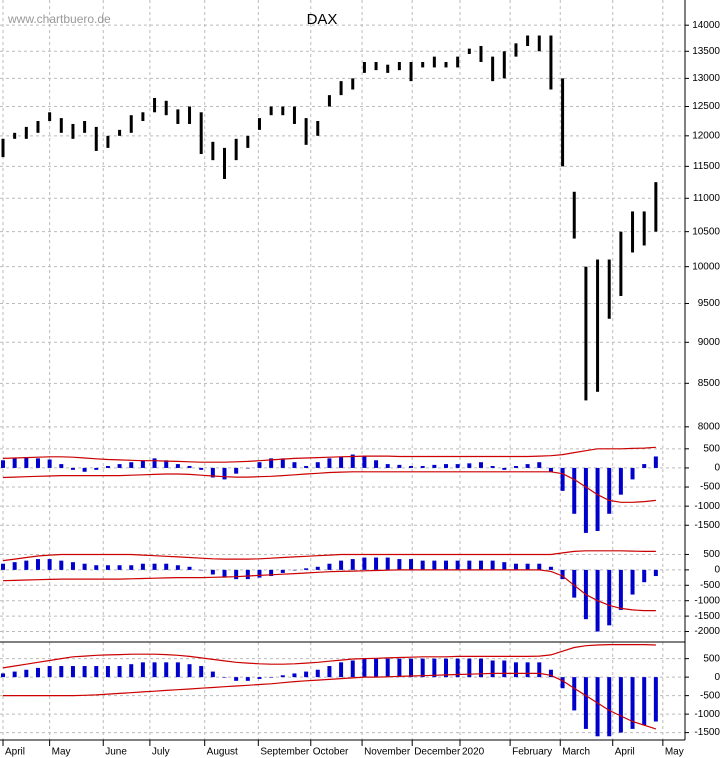 Image resolution: width=723 pixels, height=758 pixels. Describe the element at coordinates (711, 658) in the screenshot. I see `y-tick-label: 500` at that location.